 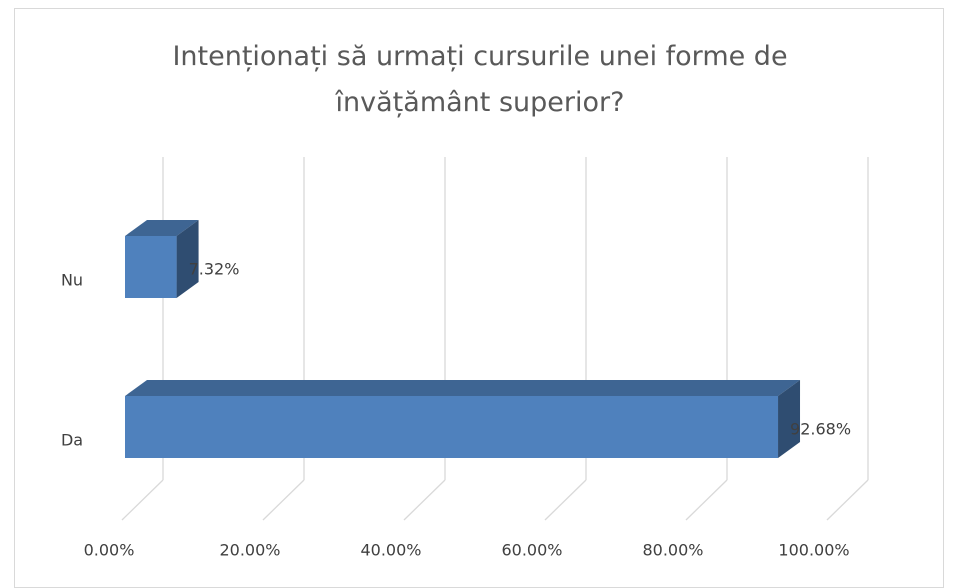 What do you see at coordinates (214, 269) in the screenshot?
I see `data-label: 7.32%` at bounding box center [214, 269].